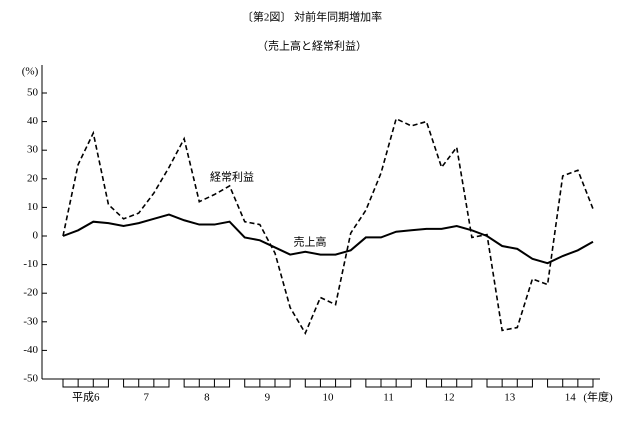  What do you see at coordinates (147, 398) in the screenshot?
I see `x-group-label: 7` at bounding box center [147, 398].